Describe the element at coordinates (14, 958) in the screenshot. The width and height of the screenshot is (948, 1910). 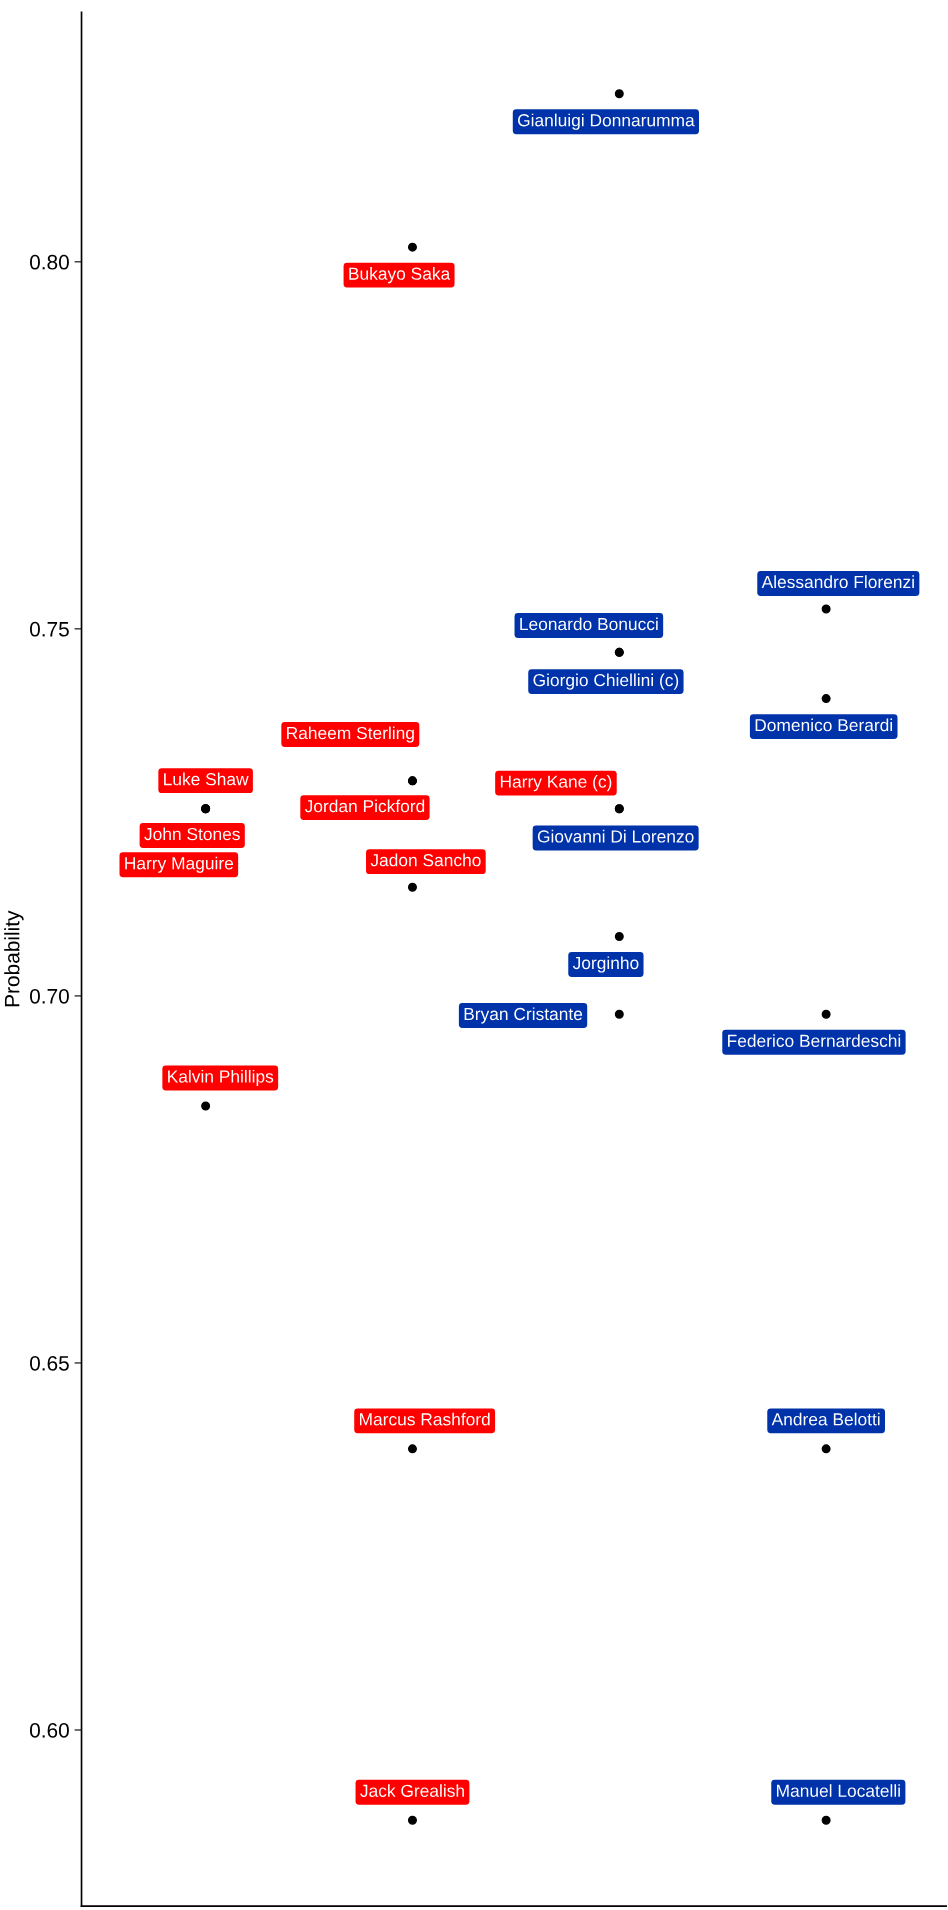
I see `y-axis-title: Probability` at that location.